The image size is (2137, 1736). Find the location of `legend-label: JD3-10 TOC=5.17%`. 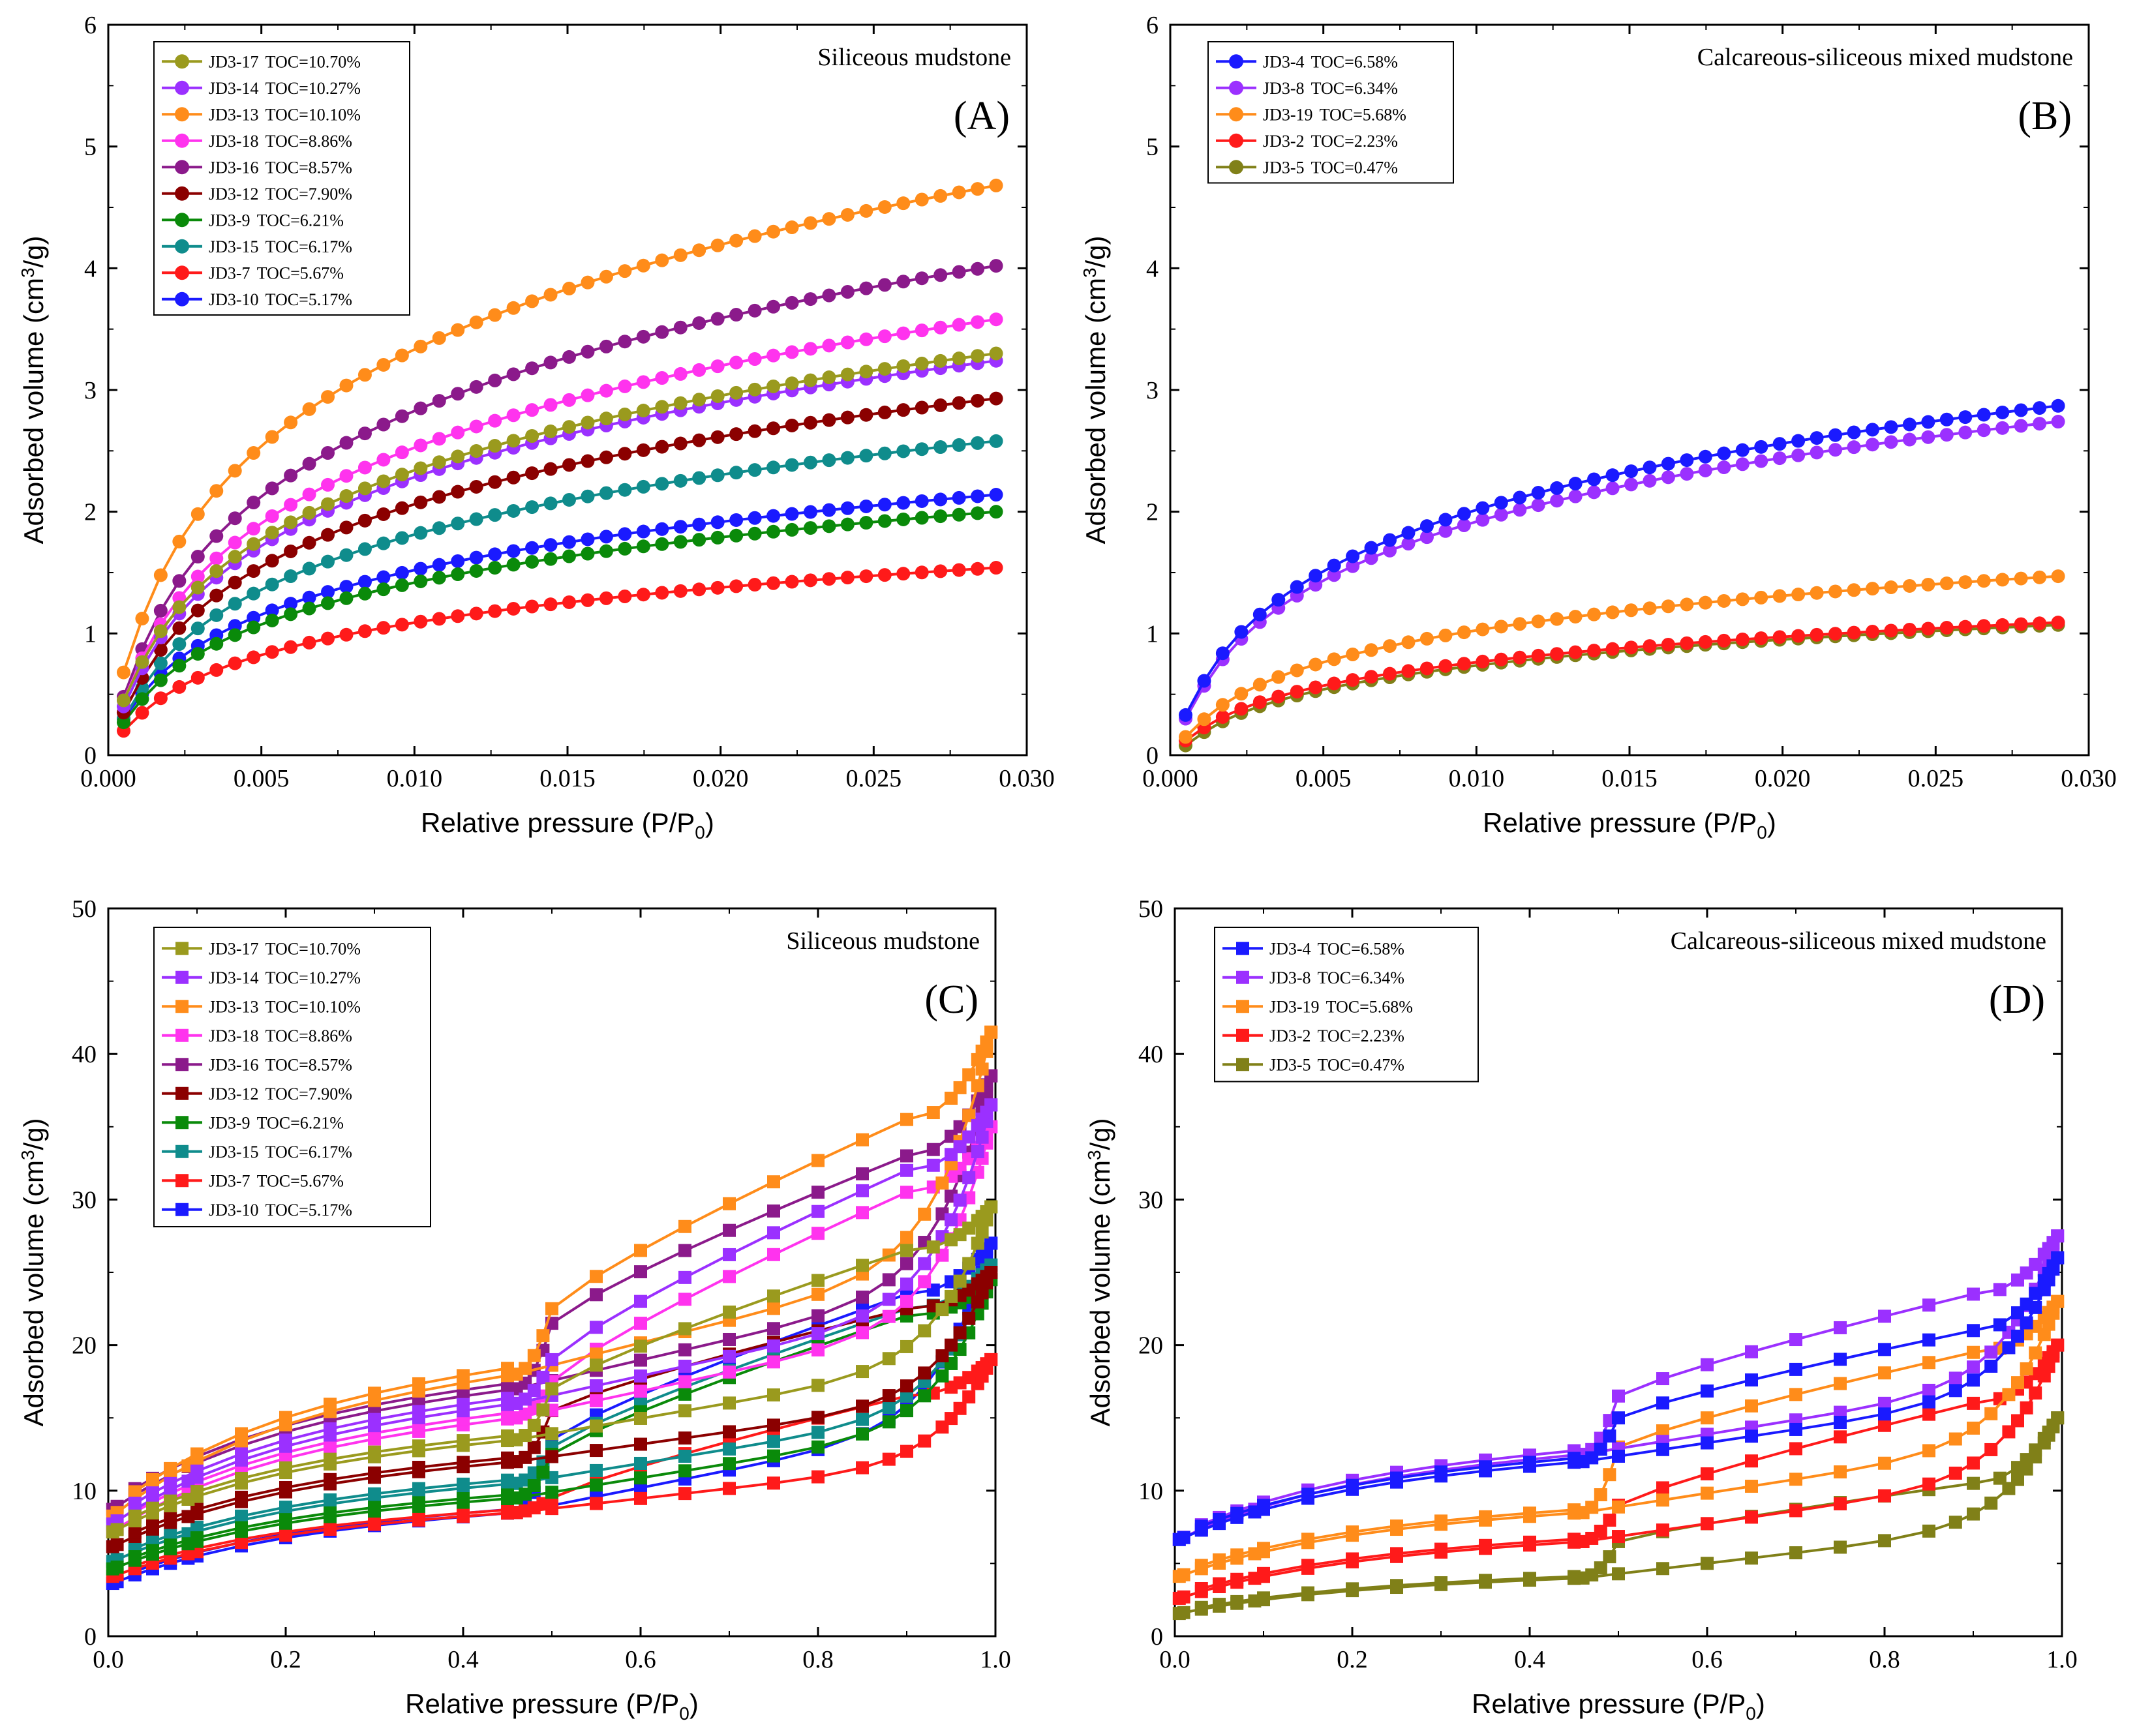

legend-label: JD3-10 TOC=5.17% is located at coordinates (280, 1210).